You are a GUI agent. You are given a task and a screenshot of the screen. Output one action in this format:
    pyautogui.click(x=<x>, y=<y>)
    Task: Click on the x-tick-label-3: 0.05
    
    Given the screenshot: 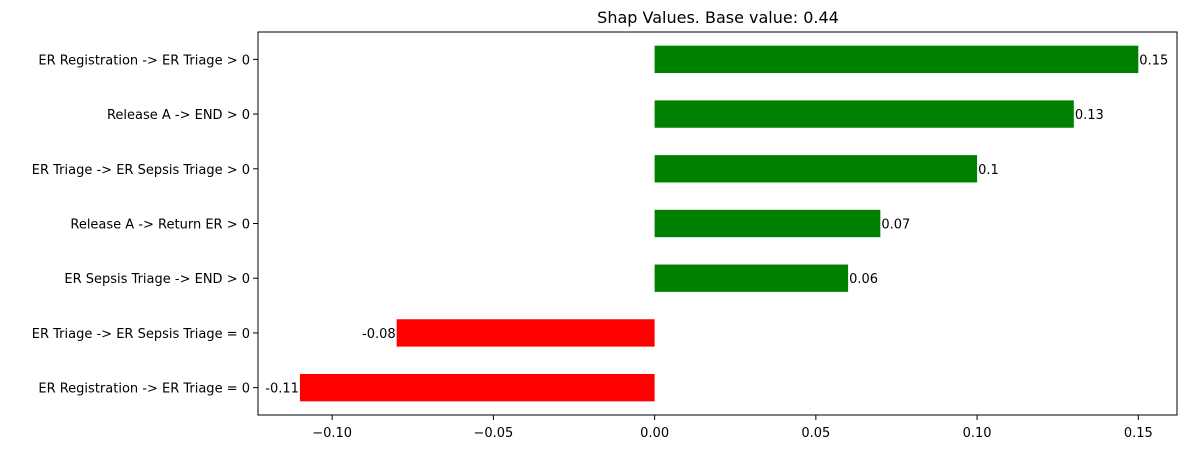 What is the action you would take?
    pyautogui.click(x=815, y=433)
    